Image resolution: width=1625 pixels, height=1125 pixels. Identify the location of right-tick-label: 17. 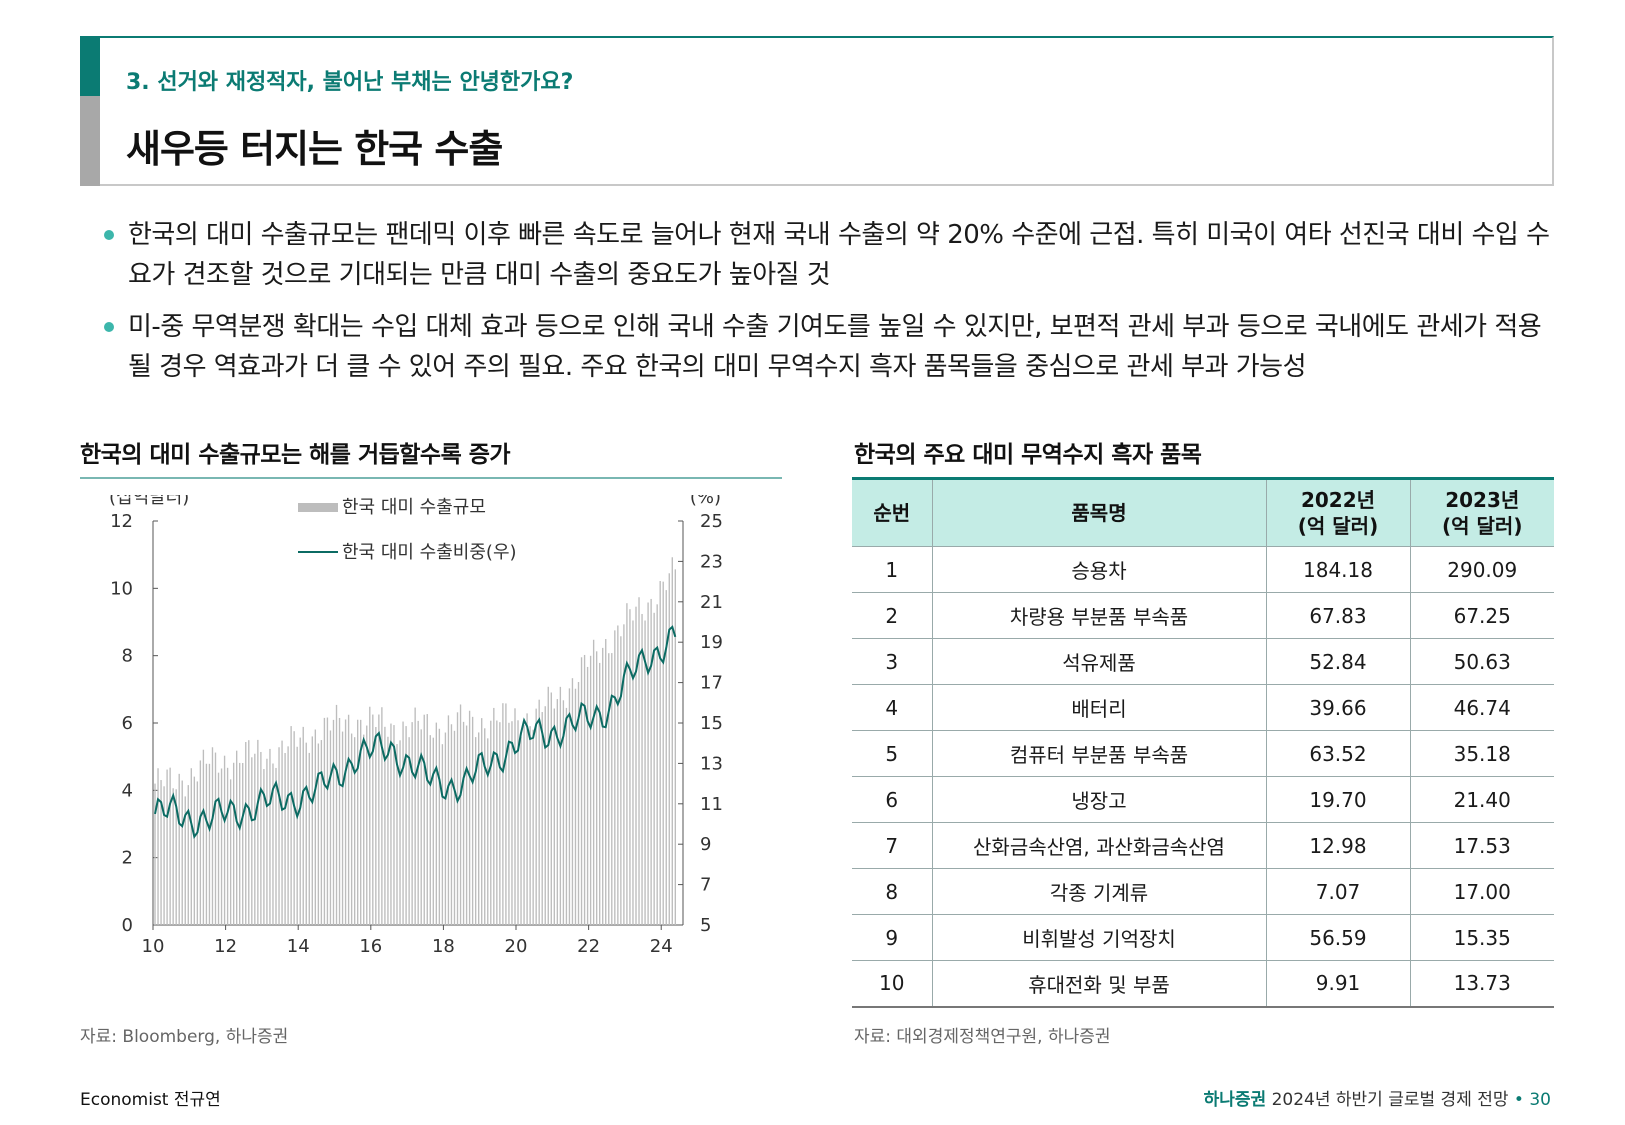
(711, 683).